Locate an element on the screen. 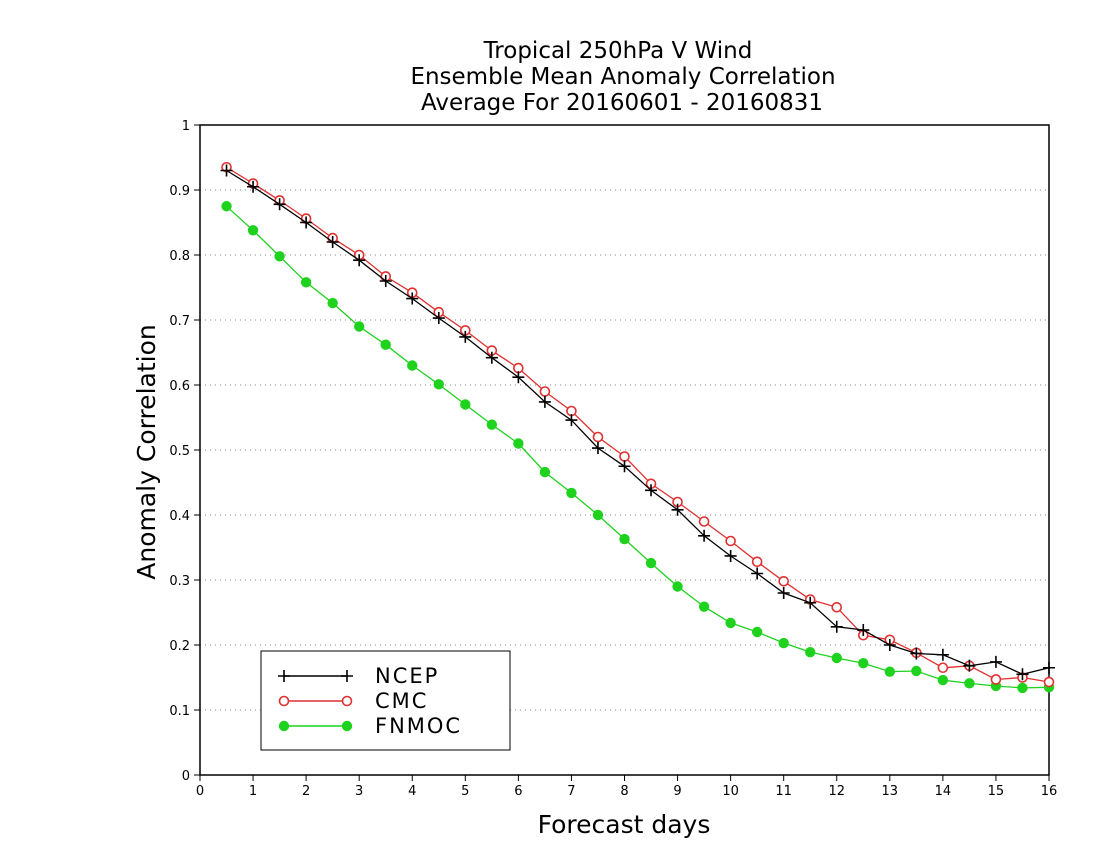 Image resolution: width=1100 pixels, height=850 pixels. y-axis-ticks: 0 0.1 0.2 0.3 0.4 0.5 0.6 0.7 0.8 0.9 1 is located at coordinates (184, 451).